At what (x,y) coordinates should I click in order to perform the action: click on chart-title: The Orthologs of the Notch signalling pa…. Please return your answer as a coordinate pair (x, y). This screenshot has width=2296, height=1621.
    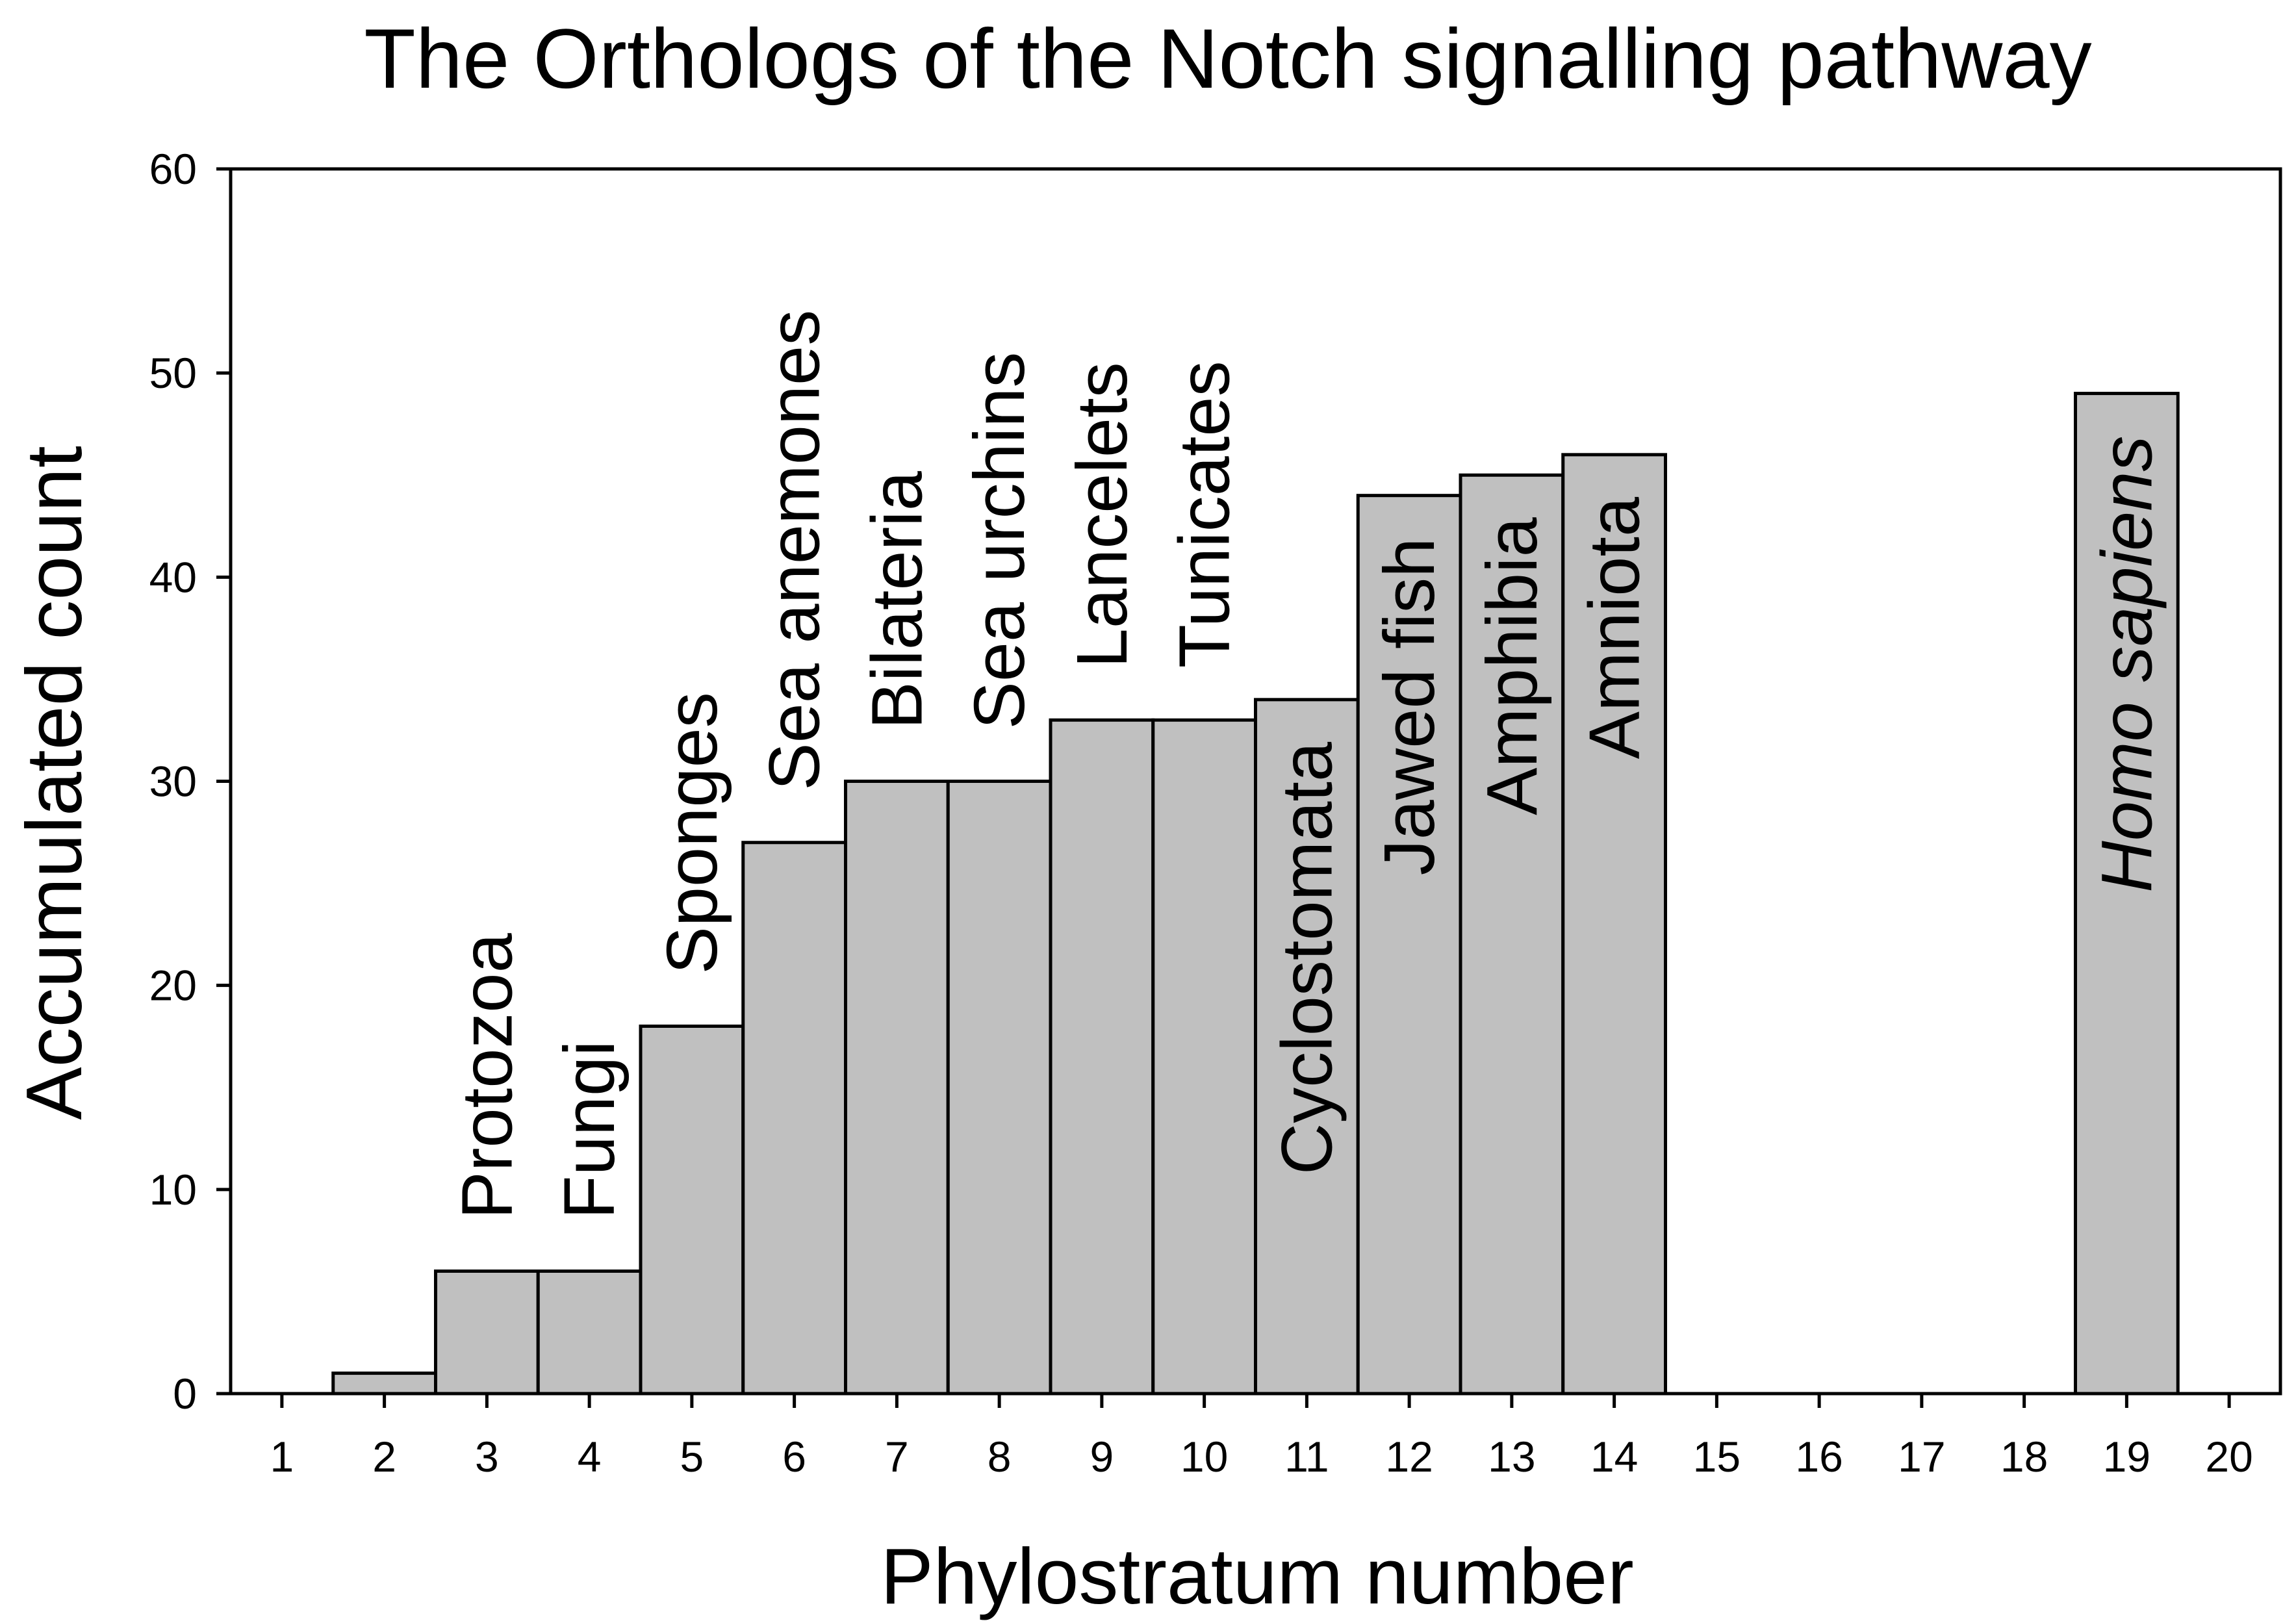
    Looking at the image, I should click on (1228, 58).